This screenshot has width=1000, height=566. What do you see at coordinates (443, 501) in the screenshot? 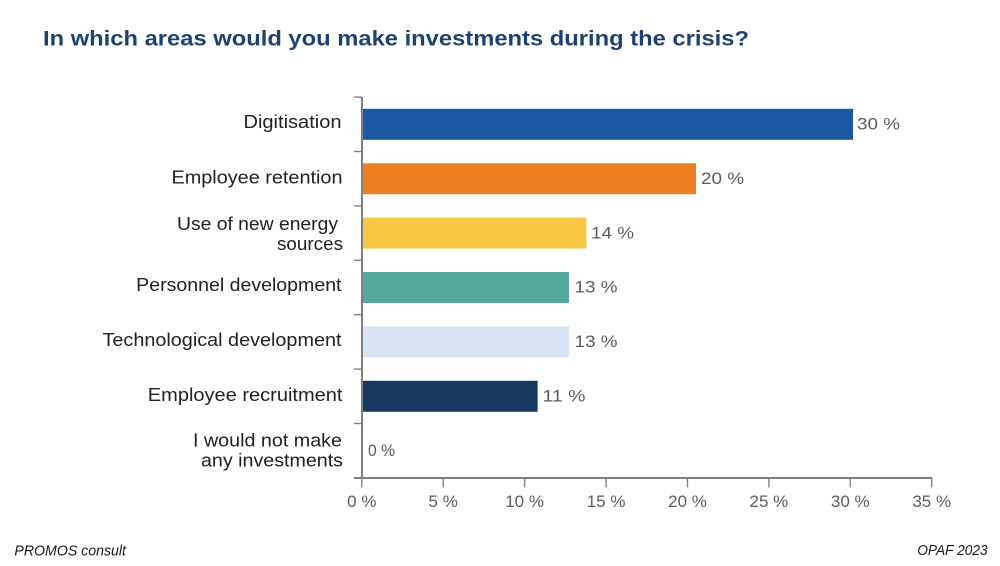
I see `svg-text: 5 %` at bounding box center [443, 501].